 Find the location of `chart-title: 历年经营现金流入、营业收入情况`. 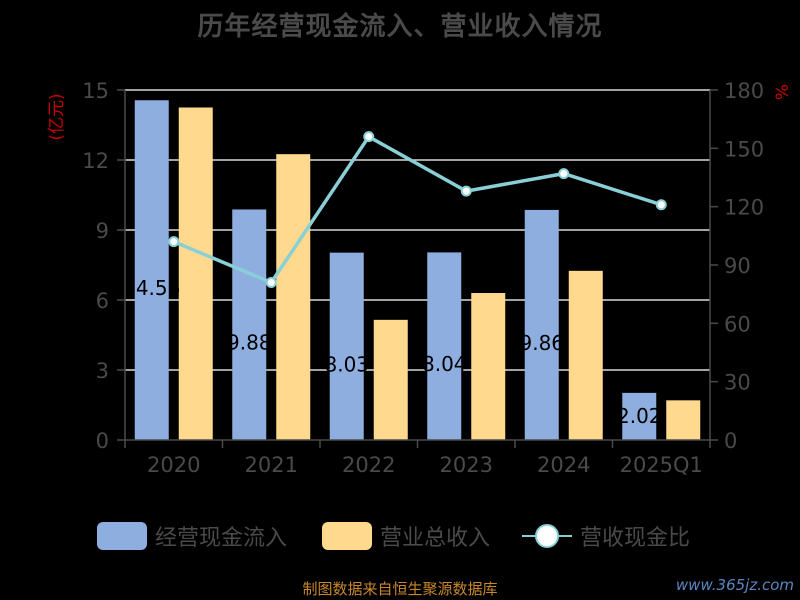

chart-title: 历年经营现金流入、营业收入情况 is located at coordinates (400, 27).